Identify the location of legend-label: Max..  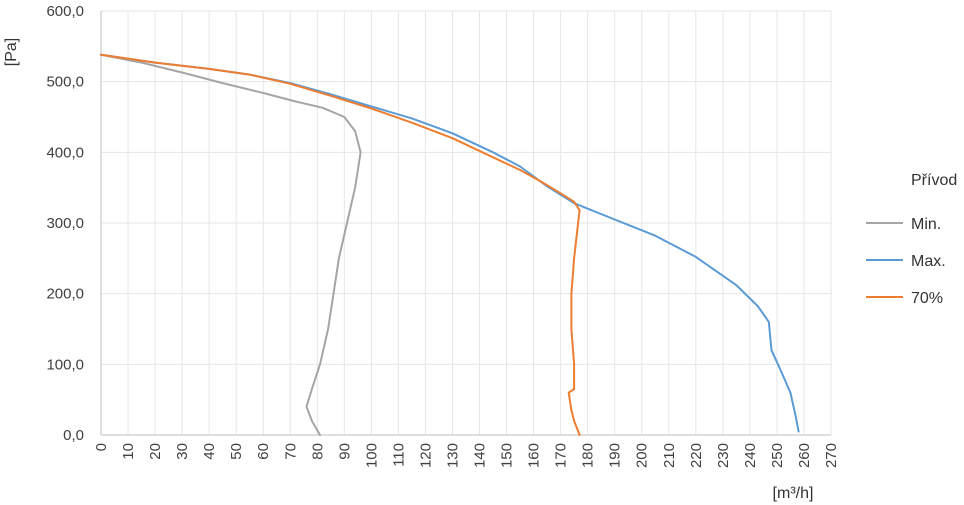
(928, 261).